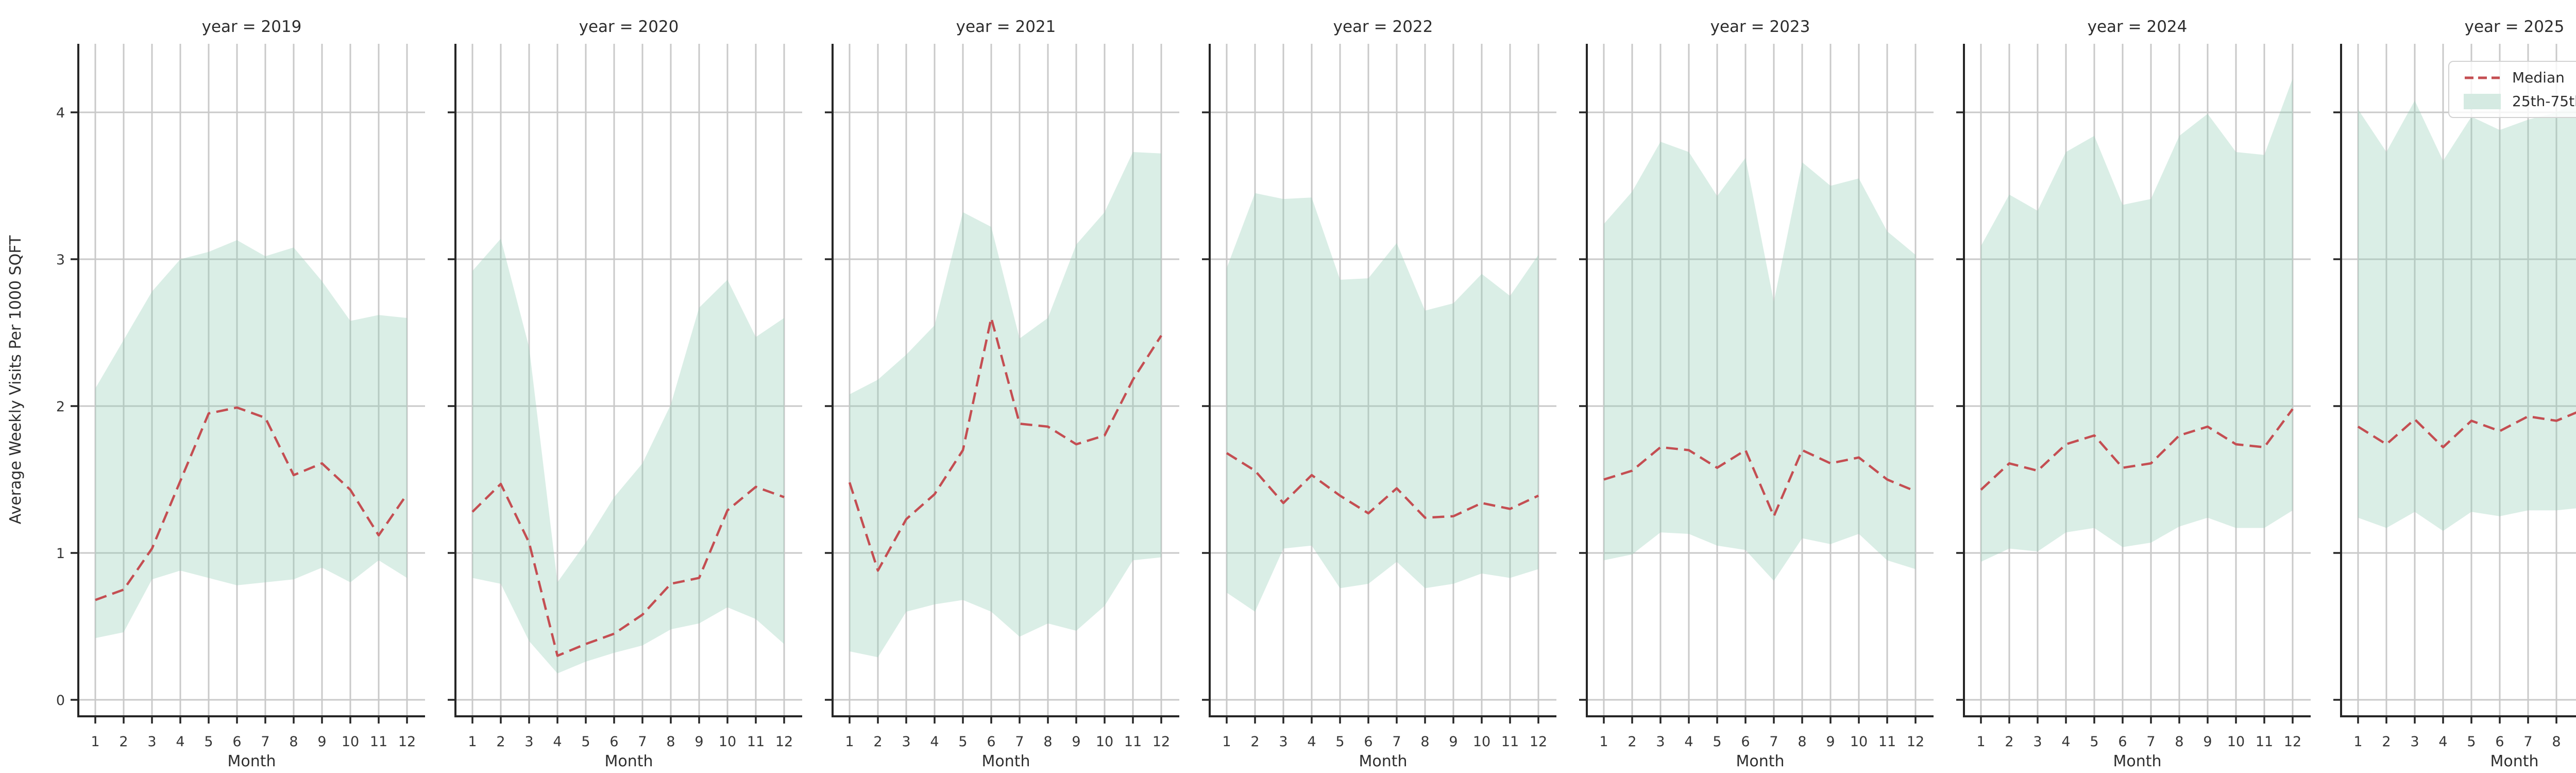 This screenshot has height=773, width=2576. Describe the element at coordinates (1006, 27) in the screenshot. I see `facet-title: year = 2021` at that location.